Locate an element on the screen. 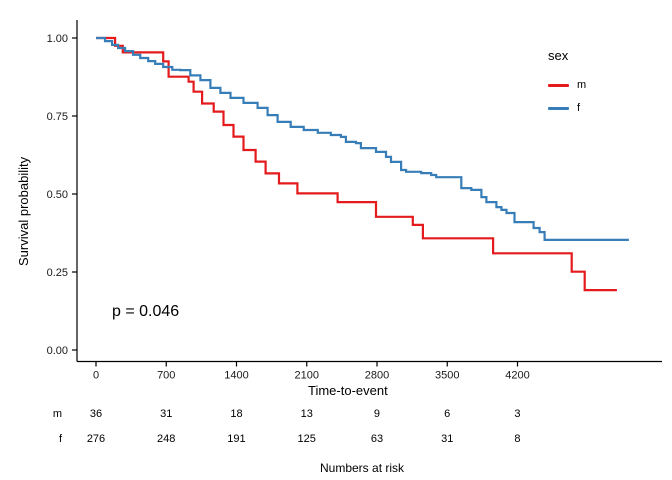 The height and width of the screenshot is (480, 672). x-tick-label: 3500 is located at coordinates (447, 376).